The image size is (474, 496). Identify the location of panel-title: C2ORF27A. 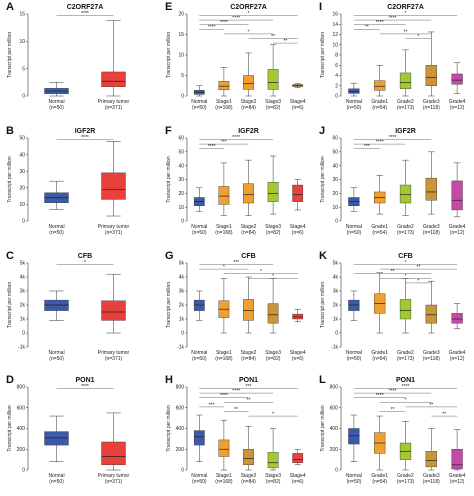
(405, 7).